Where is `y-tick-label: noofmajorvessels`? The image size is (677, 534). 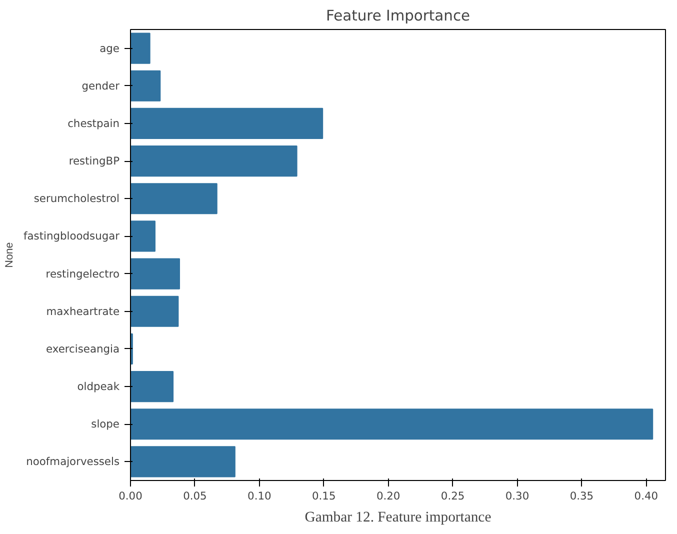 y-tick-label: noofmajorvessels is located at coordinates (73, 461).